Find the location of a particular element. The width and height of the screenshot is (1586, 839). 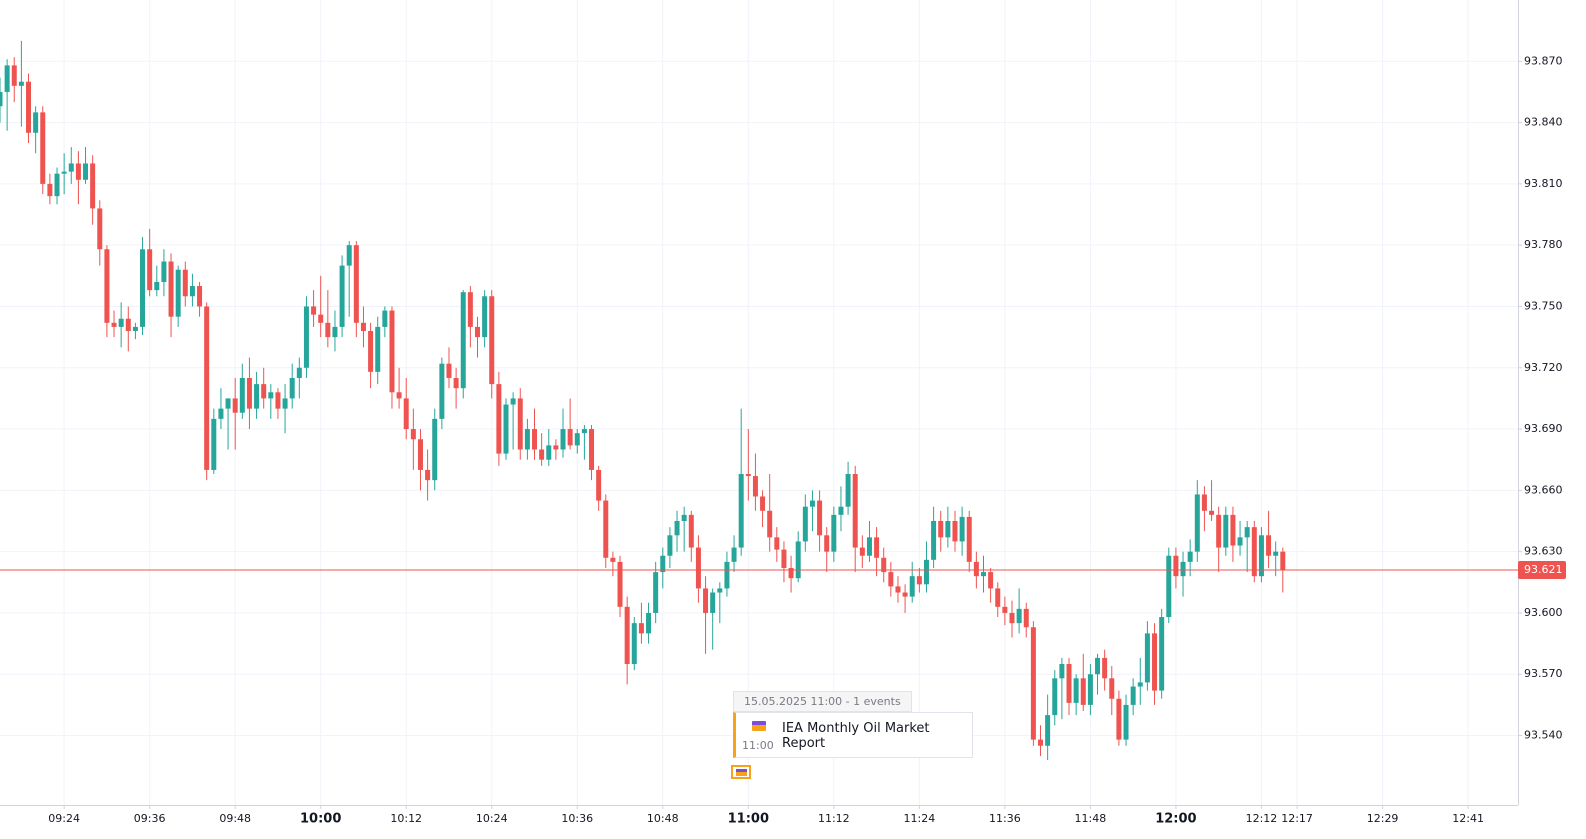

y-tick-label: 93.870 is located at coordinates (1543, 60).